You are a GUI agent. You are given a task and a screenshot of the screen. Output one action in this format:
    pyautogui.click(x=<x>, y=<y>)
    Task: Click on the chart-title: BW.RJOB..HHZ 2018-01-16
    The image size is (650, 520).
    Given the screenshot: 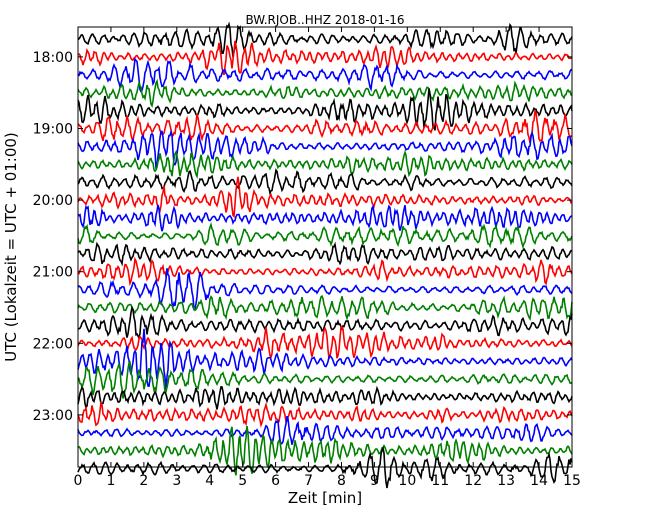 What is the action you would take?
    pyautogui.click(x=324, y=20)
    